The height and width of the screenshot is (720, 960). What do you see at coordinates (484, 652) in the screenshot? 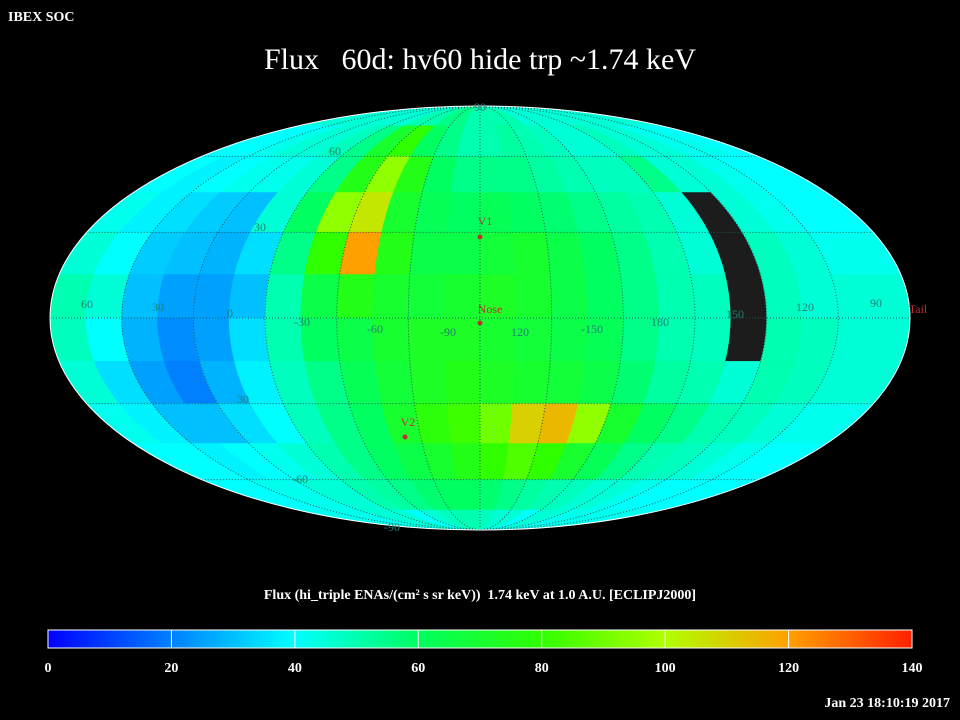
I see `colorbar: 0 20 40 60 80 100 120 140` at bounding box center [484, 652].